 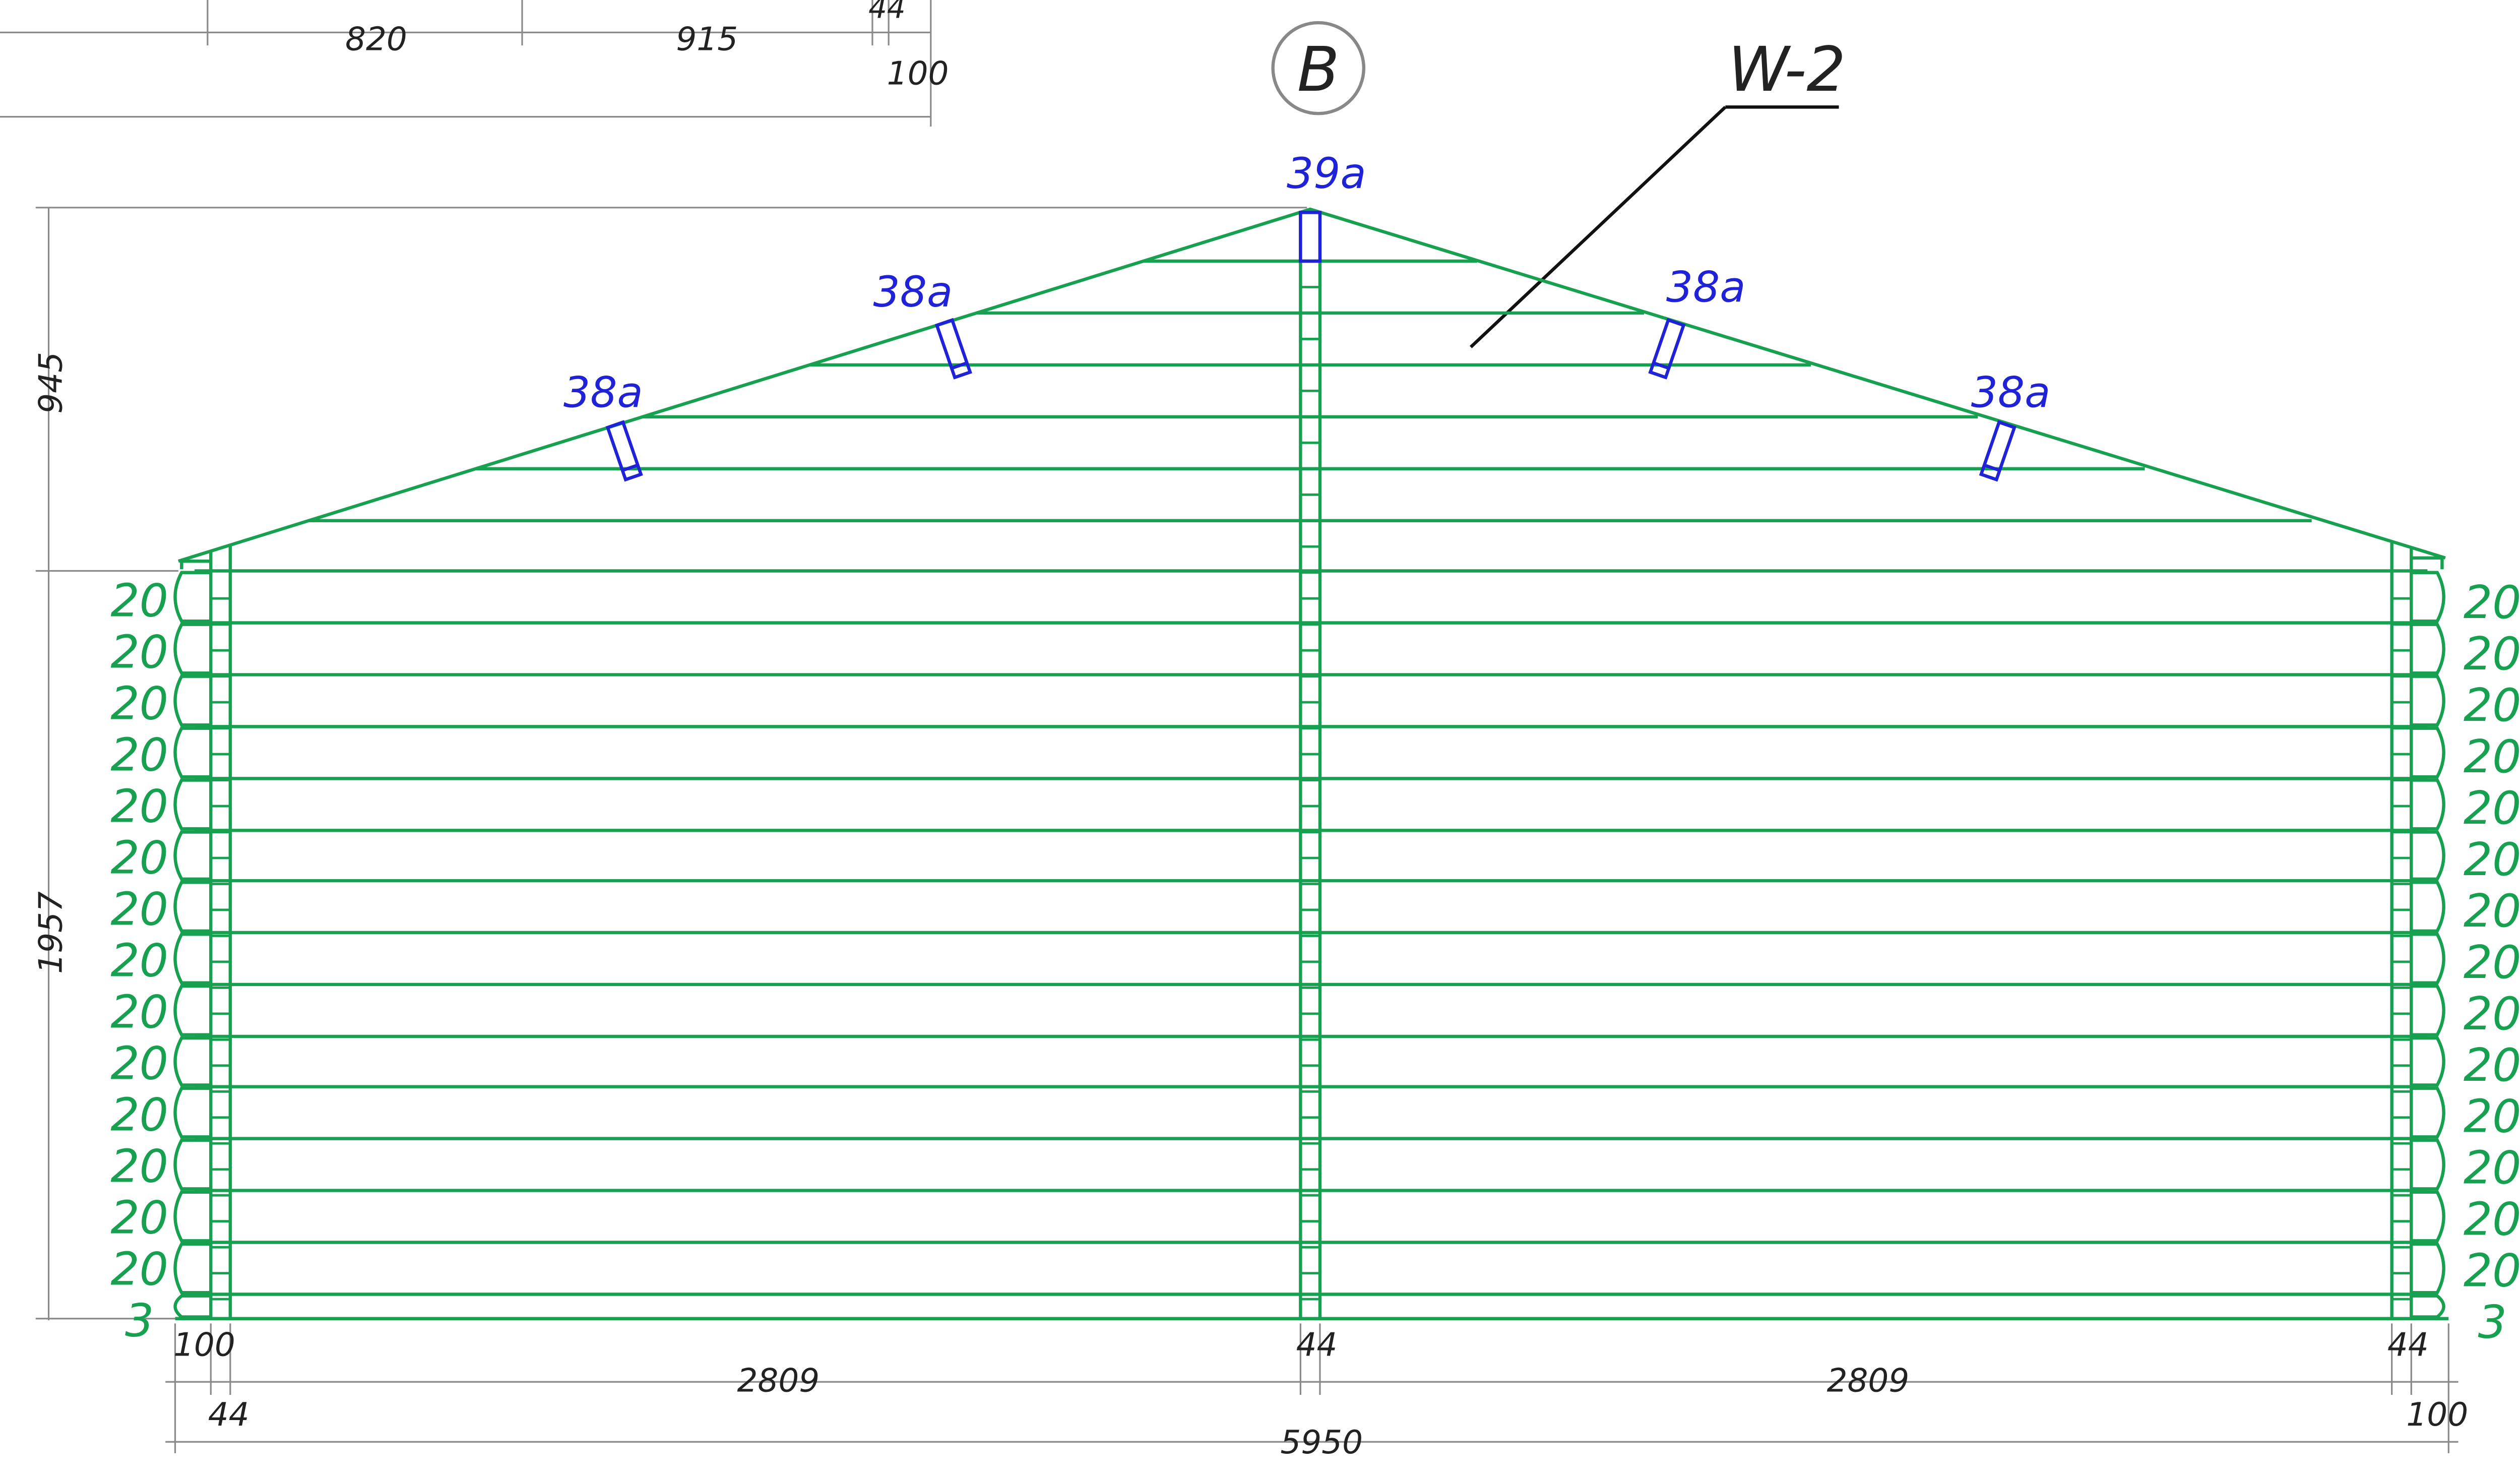 What do you see at coordinates (1868, 1381) in the screenshot?
I see `bottom-dim-right-span: 2809` at bounding box center [1868, 1381].